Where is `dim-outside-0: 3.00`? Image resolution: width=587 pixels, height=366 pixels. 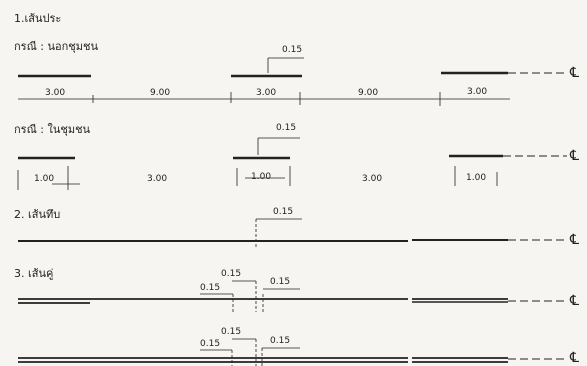 dim-outside-0: 3.00 is located at coordinates (55, 93).